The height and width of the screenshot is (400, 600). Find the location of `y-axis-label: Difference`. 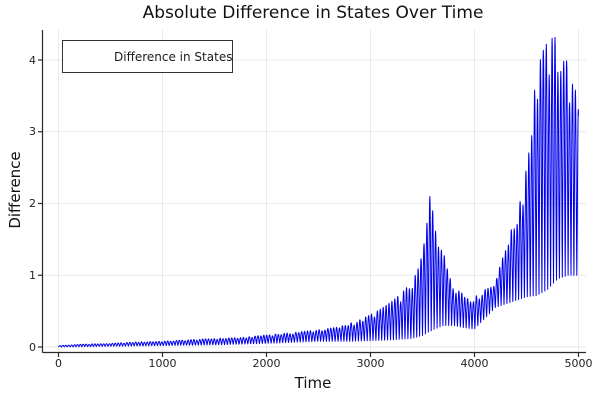

y-axis-label: Difference is located at coordinates (15, 190).